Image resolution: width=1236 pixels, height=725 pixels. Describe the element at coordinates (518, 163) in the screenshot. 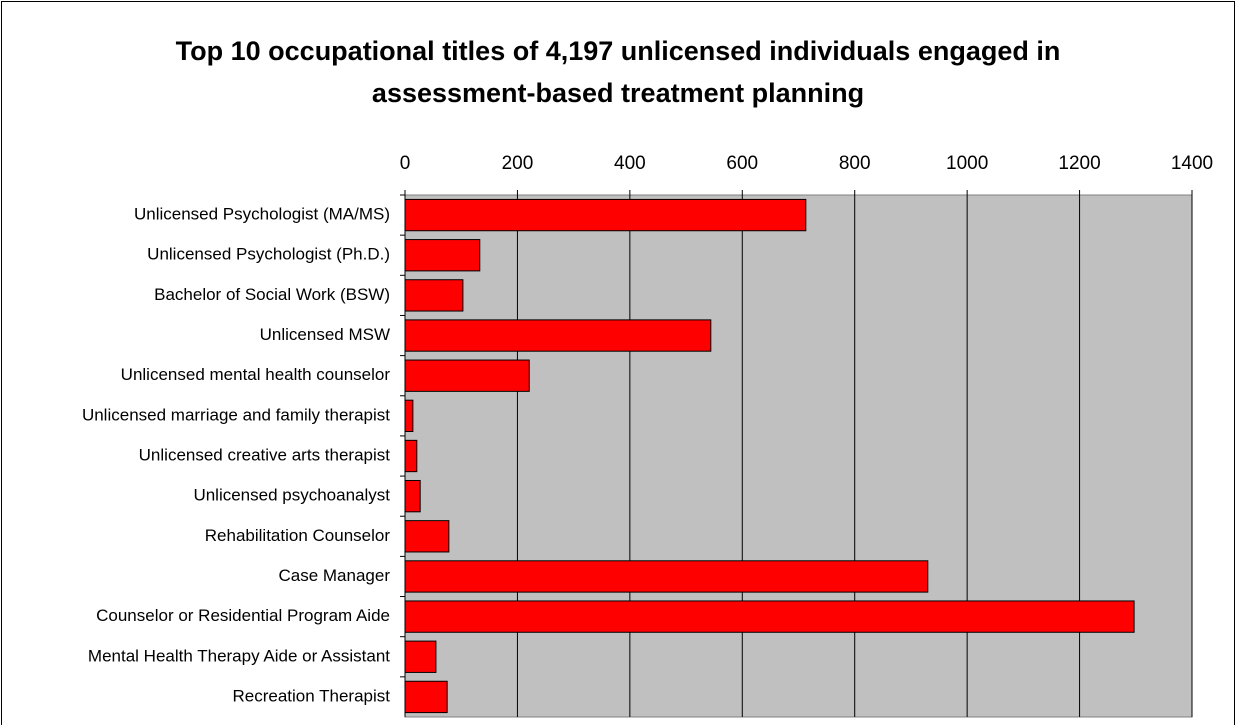

I see `x-tick-label: 200` at that location.